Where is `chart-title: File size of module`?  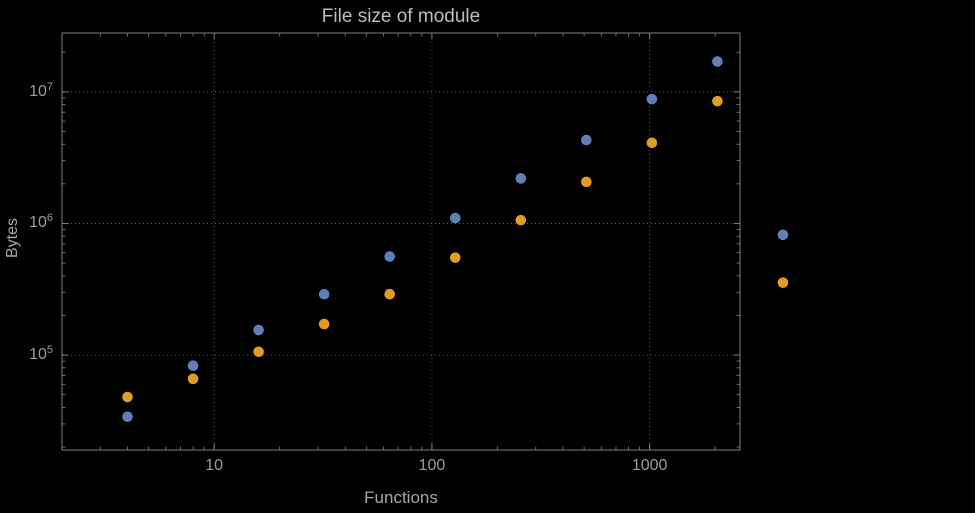 chart-title: File size of module is located at coordinates (401, 16).